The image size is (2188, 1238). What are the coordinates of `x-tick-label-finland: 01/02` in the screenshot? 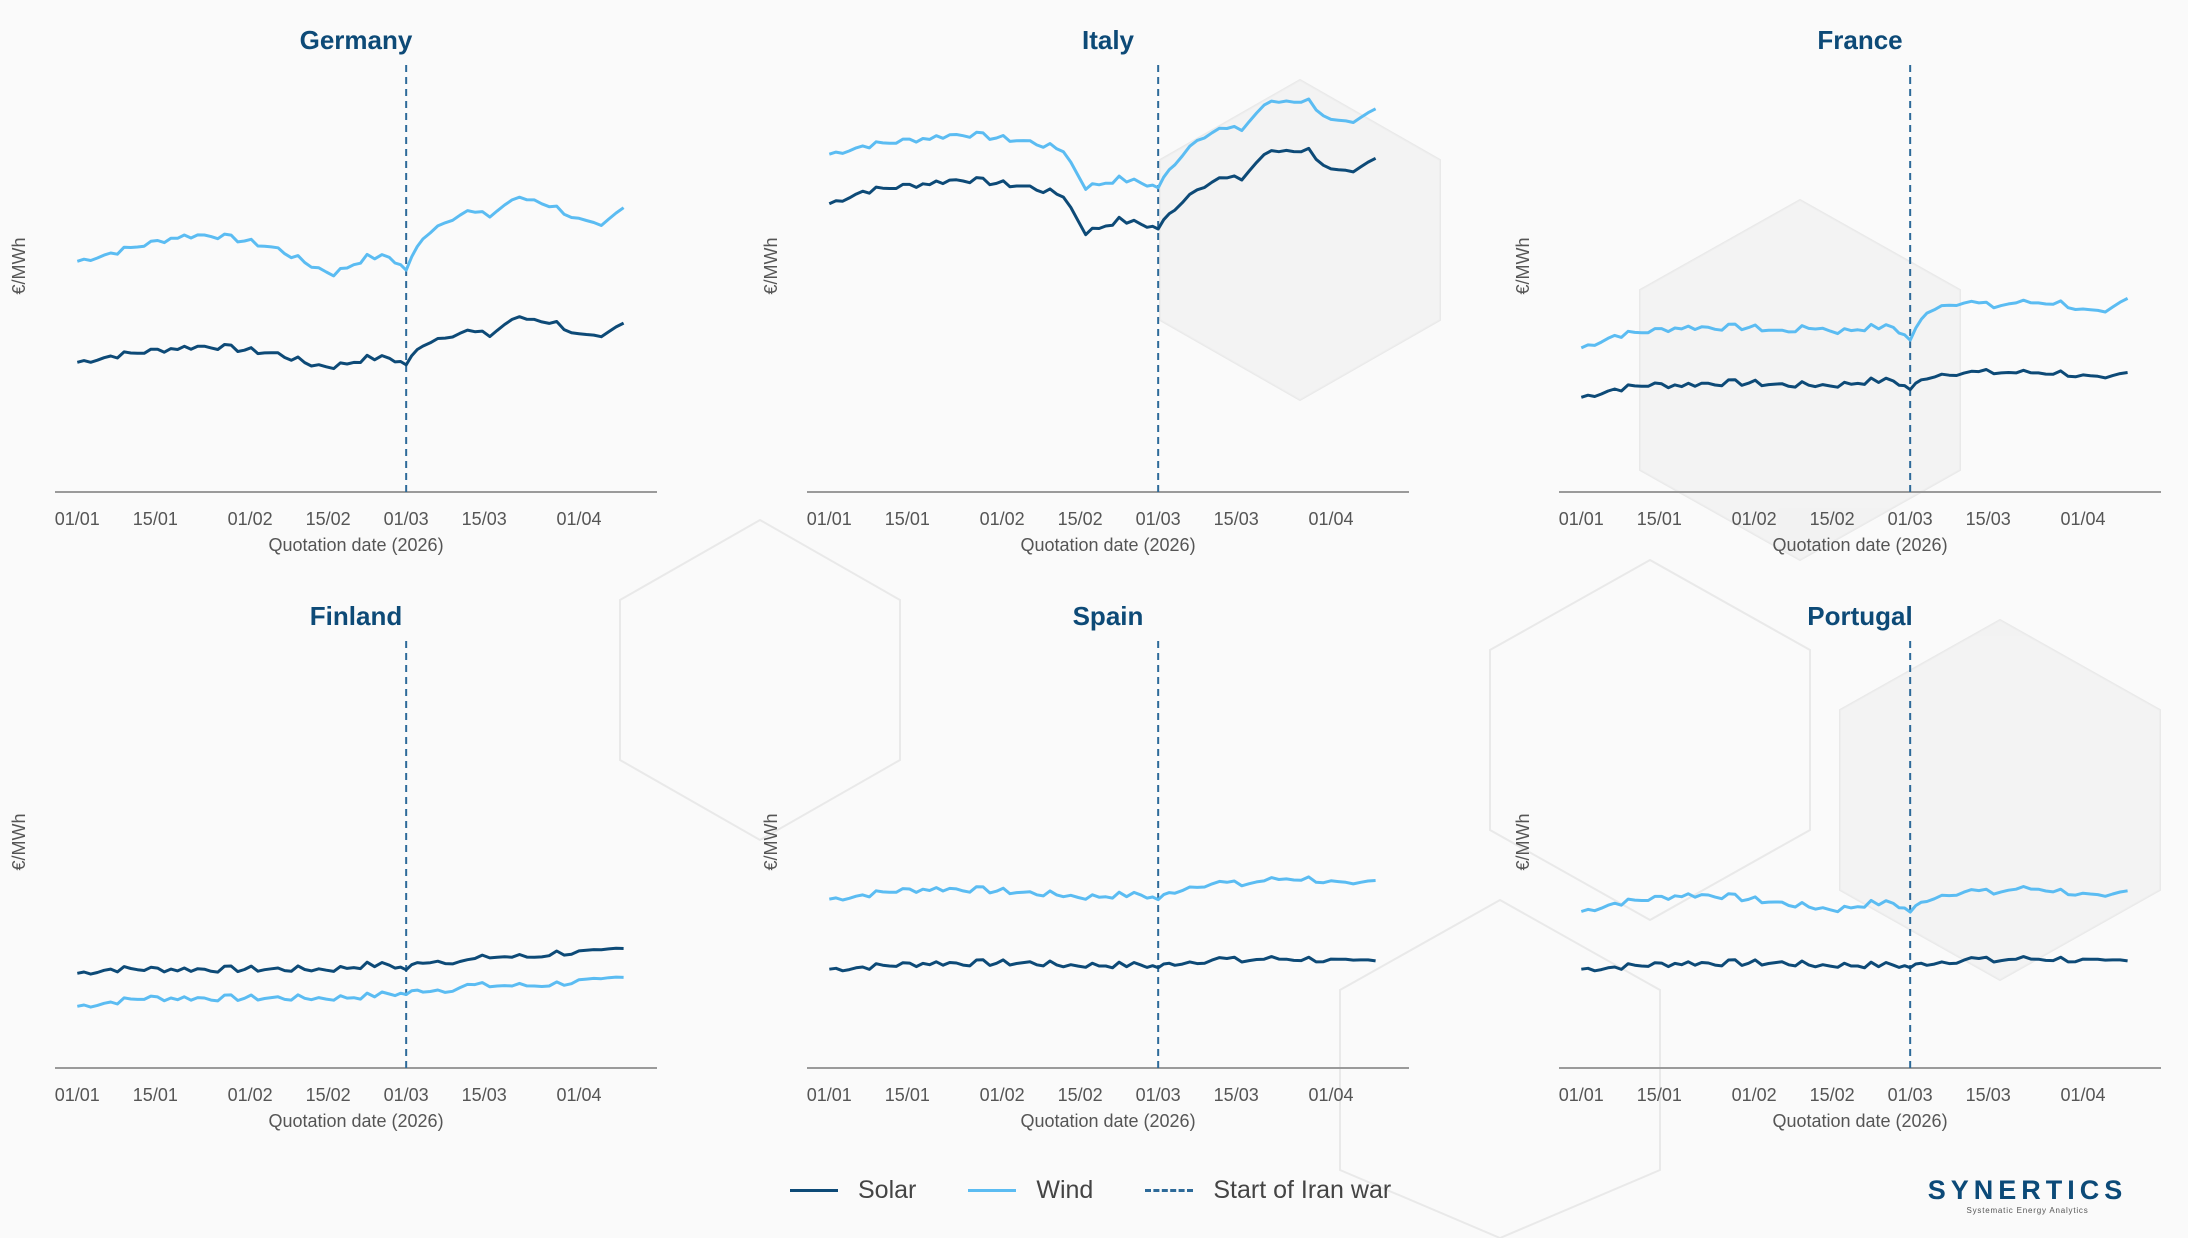 It's located at (250, 1095).